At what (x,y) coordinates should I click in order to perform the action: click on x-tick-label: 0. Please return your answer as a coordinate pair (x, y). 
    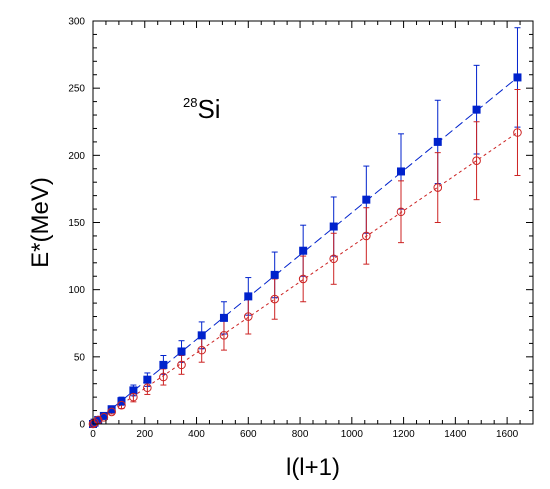
    Looking at the image, I should click on (93, 434).